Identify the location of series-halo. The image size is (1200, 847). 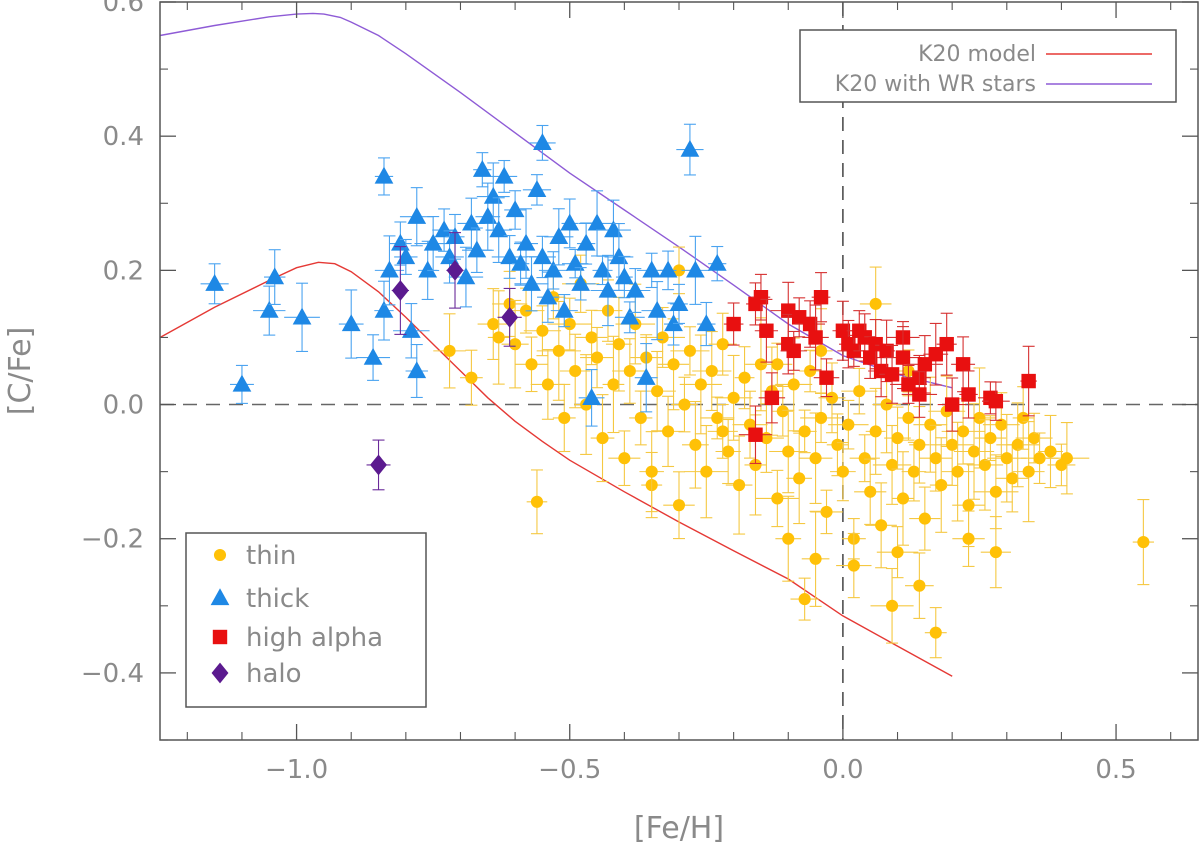
(444, 361).